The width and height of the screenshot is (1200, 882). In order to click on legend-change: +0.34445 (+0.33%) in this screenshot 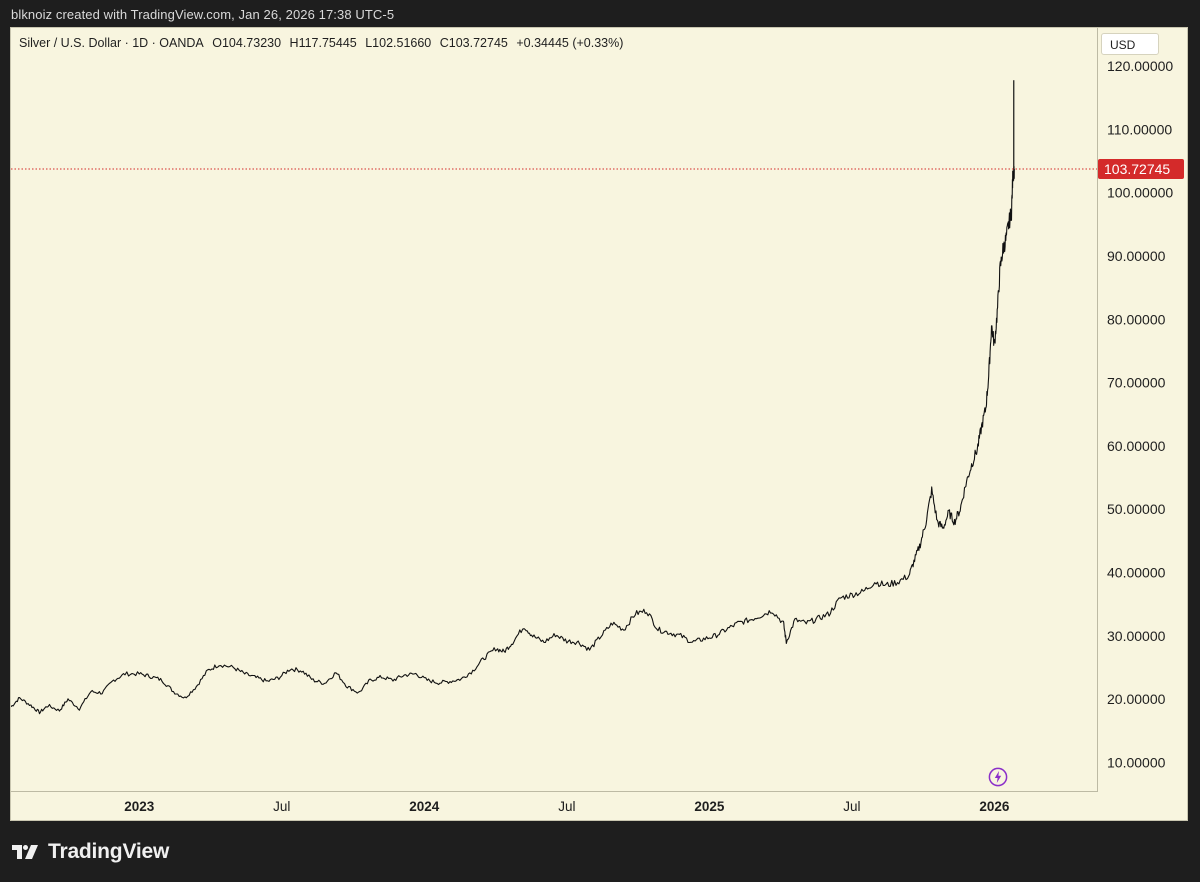, I will do `click(570, 43)`.